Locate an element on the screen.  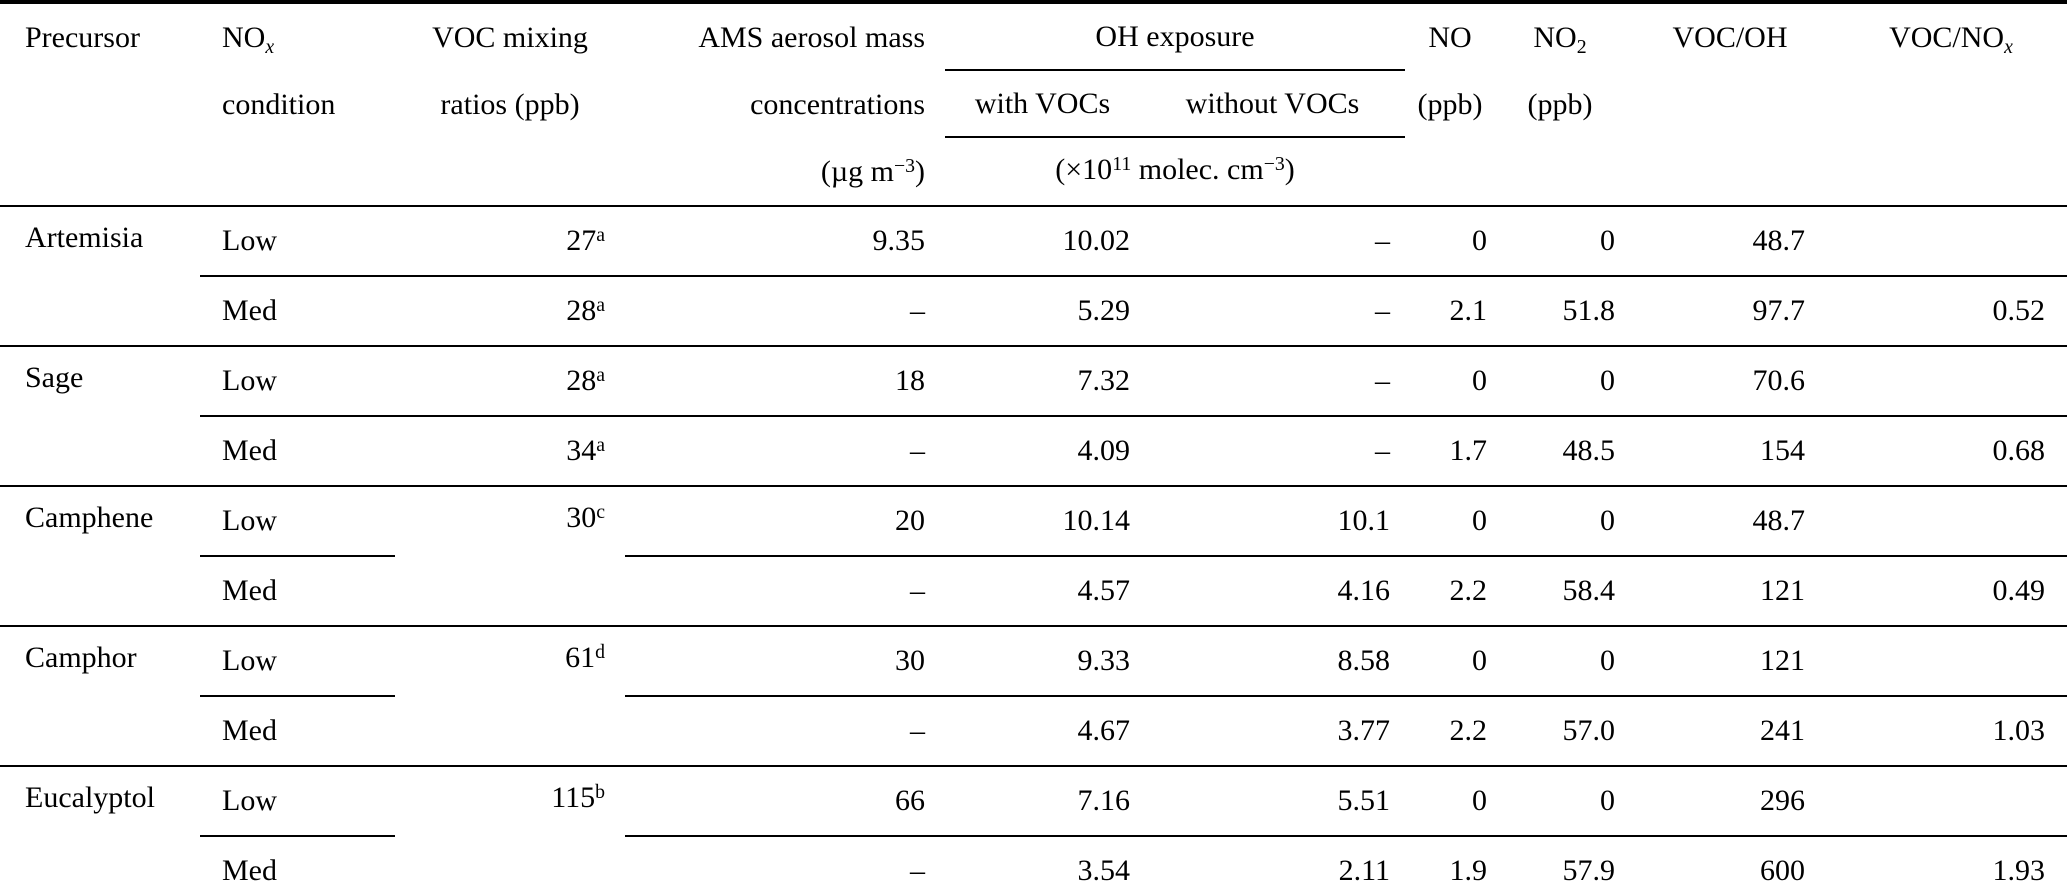
header-line: NO is located at coordinates (1450, 37).